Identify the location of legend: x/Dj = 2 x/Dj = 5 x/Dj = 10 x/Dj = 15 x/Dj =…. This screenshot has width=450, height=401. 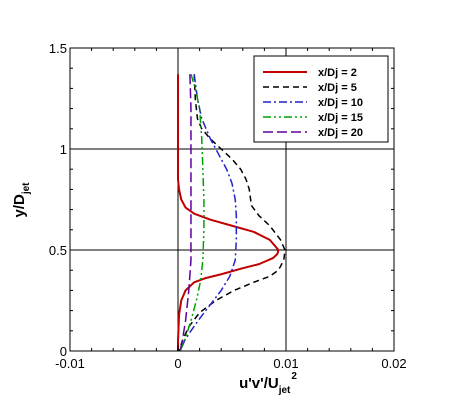
(321, 99).